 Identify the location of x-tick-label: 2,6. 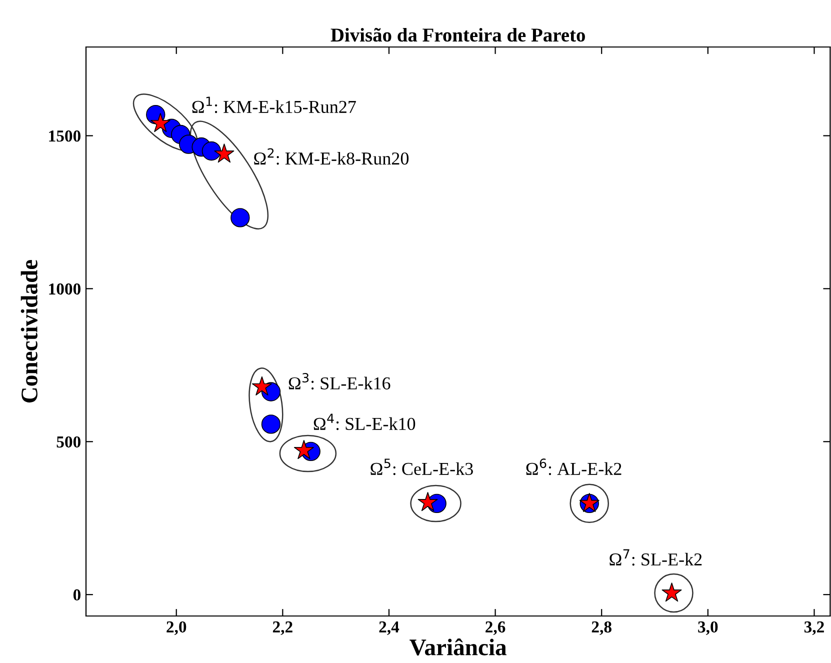
(496, 628).